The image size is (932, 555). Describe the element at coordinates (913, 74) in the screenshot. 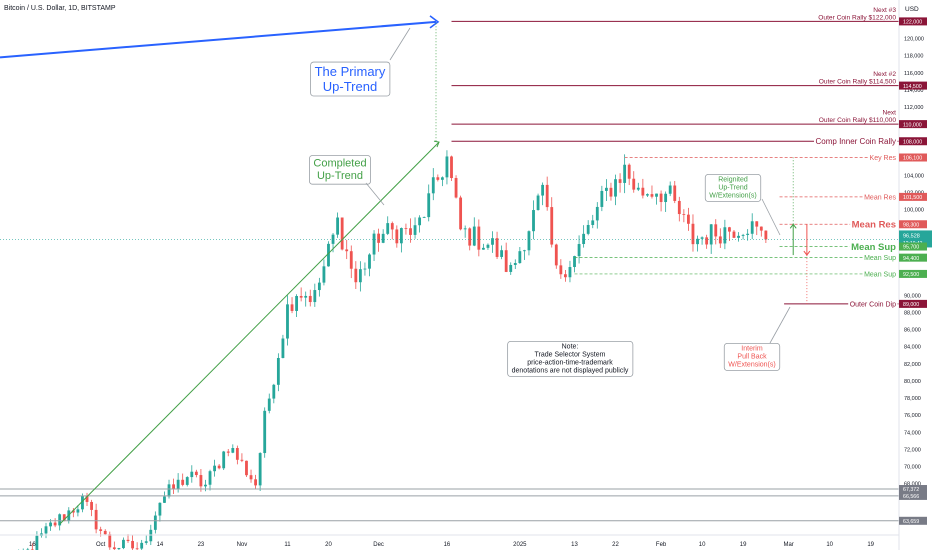

I see `price-tick-label: 116,000` at that location.